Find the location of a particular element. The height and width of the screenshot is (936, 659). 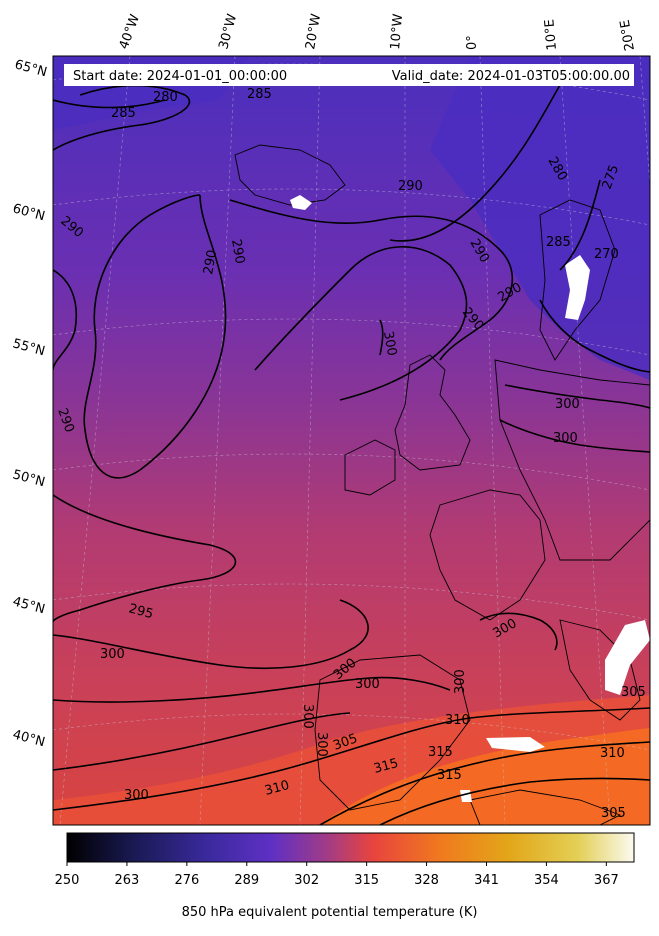

lat-label: 65°N is located at coordinates (31, 68).